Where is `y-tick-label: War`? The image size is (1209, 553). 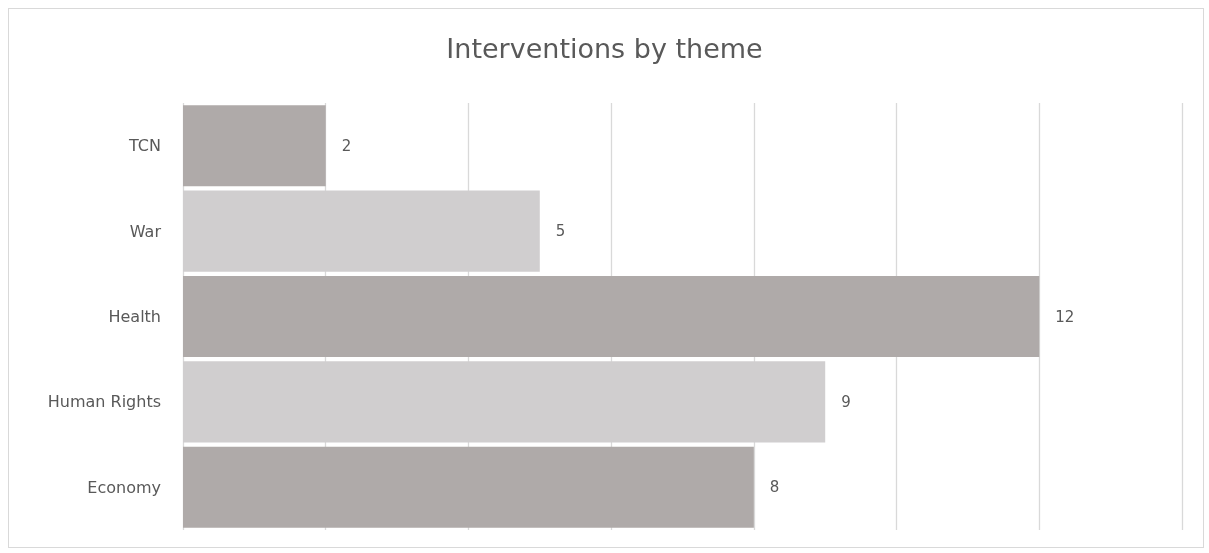
y-tick-label: War is located at coordinates (145, 231).